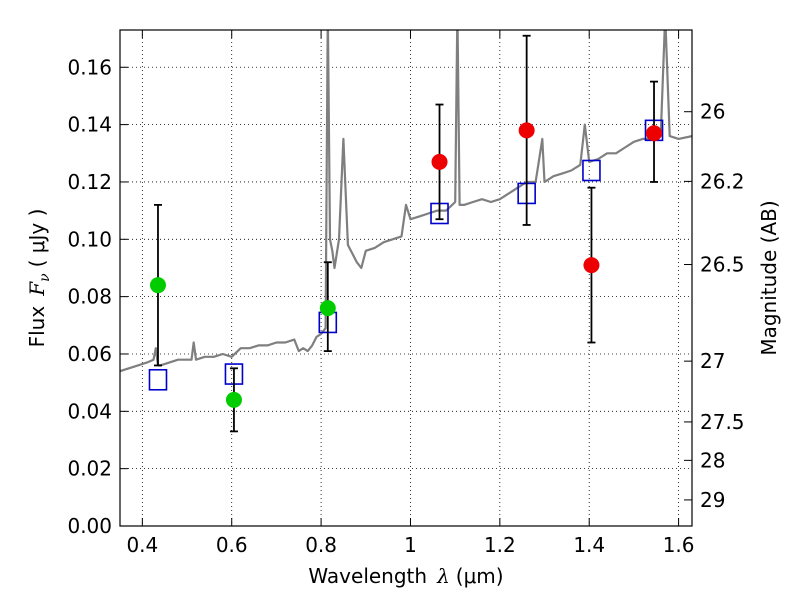  What do you see at coordinates (89, 354) in the screenshot?
I see `y-tick-label: 0.06` at bounding box center [89, 354].